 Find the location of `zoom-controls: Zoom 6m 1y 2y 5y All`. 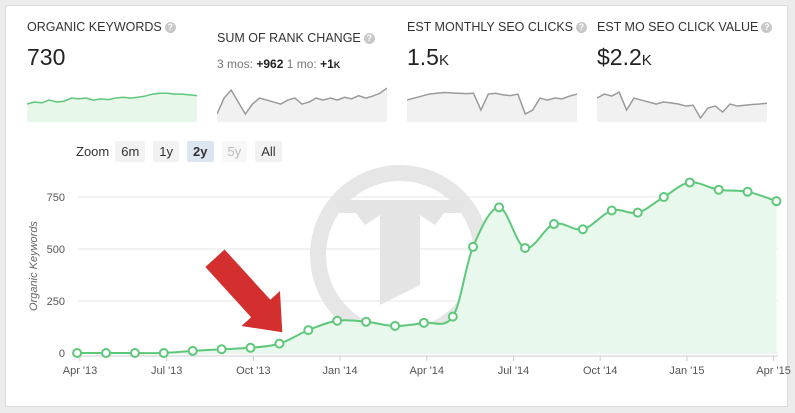

zoom-controls: Zoom 6m 1y 2y 5y All is located at coordinates (183, 151).